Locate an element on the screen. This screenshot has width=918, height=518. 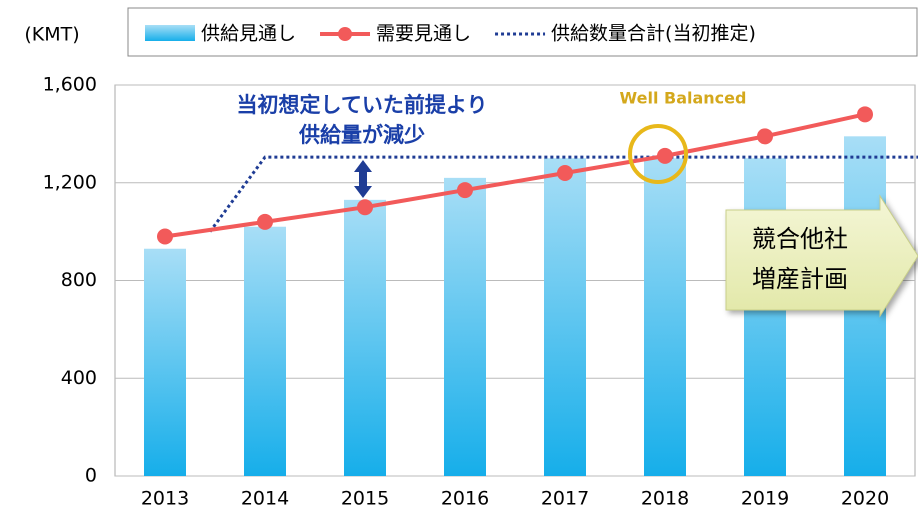
callout is located at coordinates (821, 256).